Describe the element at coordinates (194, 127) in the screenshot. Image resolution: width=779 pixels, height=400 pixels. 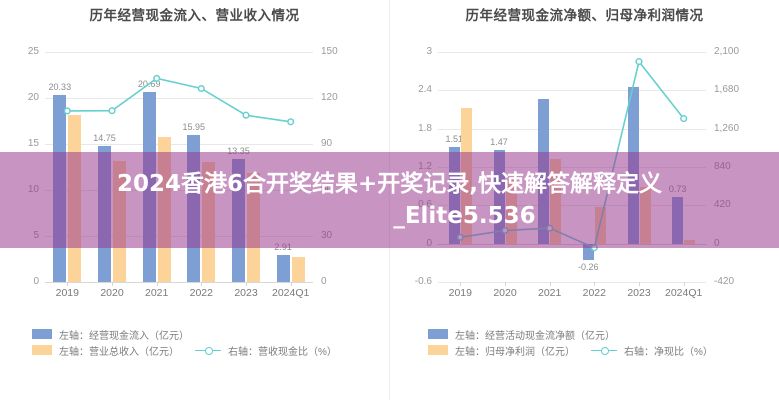
I see `bar-value-label: 15.95` at that location.